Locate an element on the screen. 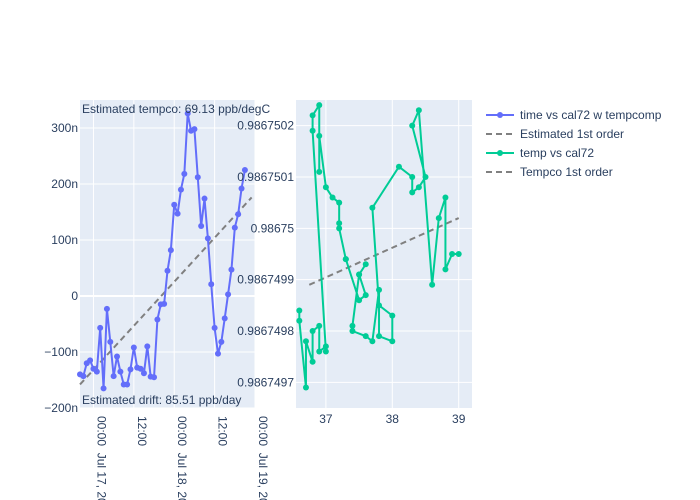  legend-label-tempco-1st-order: Tempco 1st order is located at coordinates (566, 172).